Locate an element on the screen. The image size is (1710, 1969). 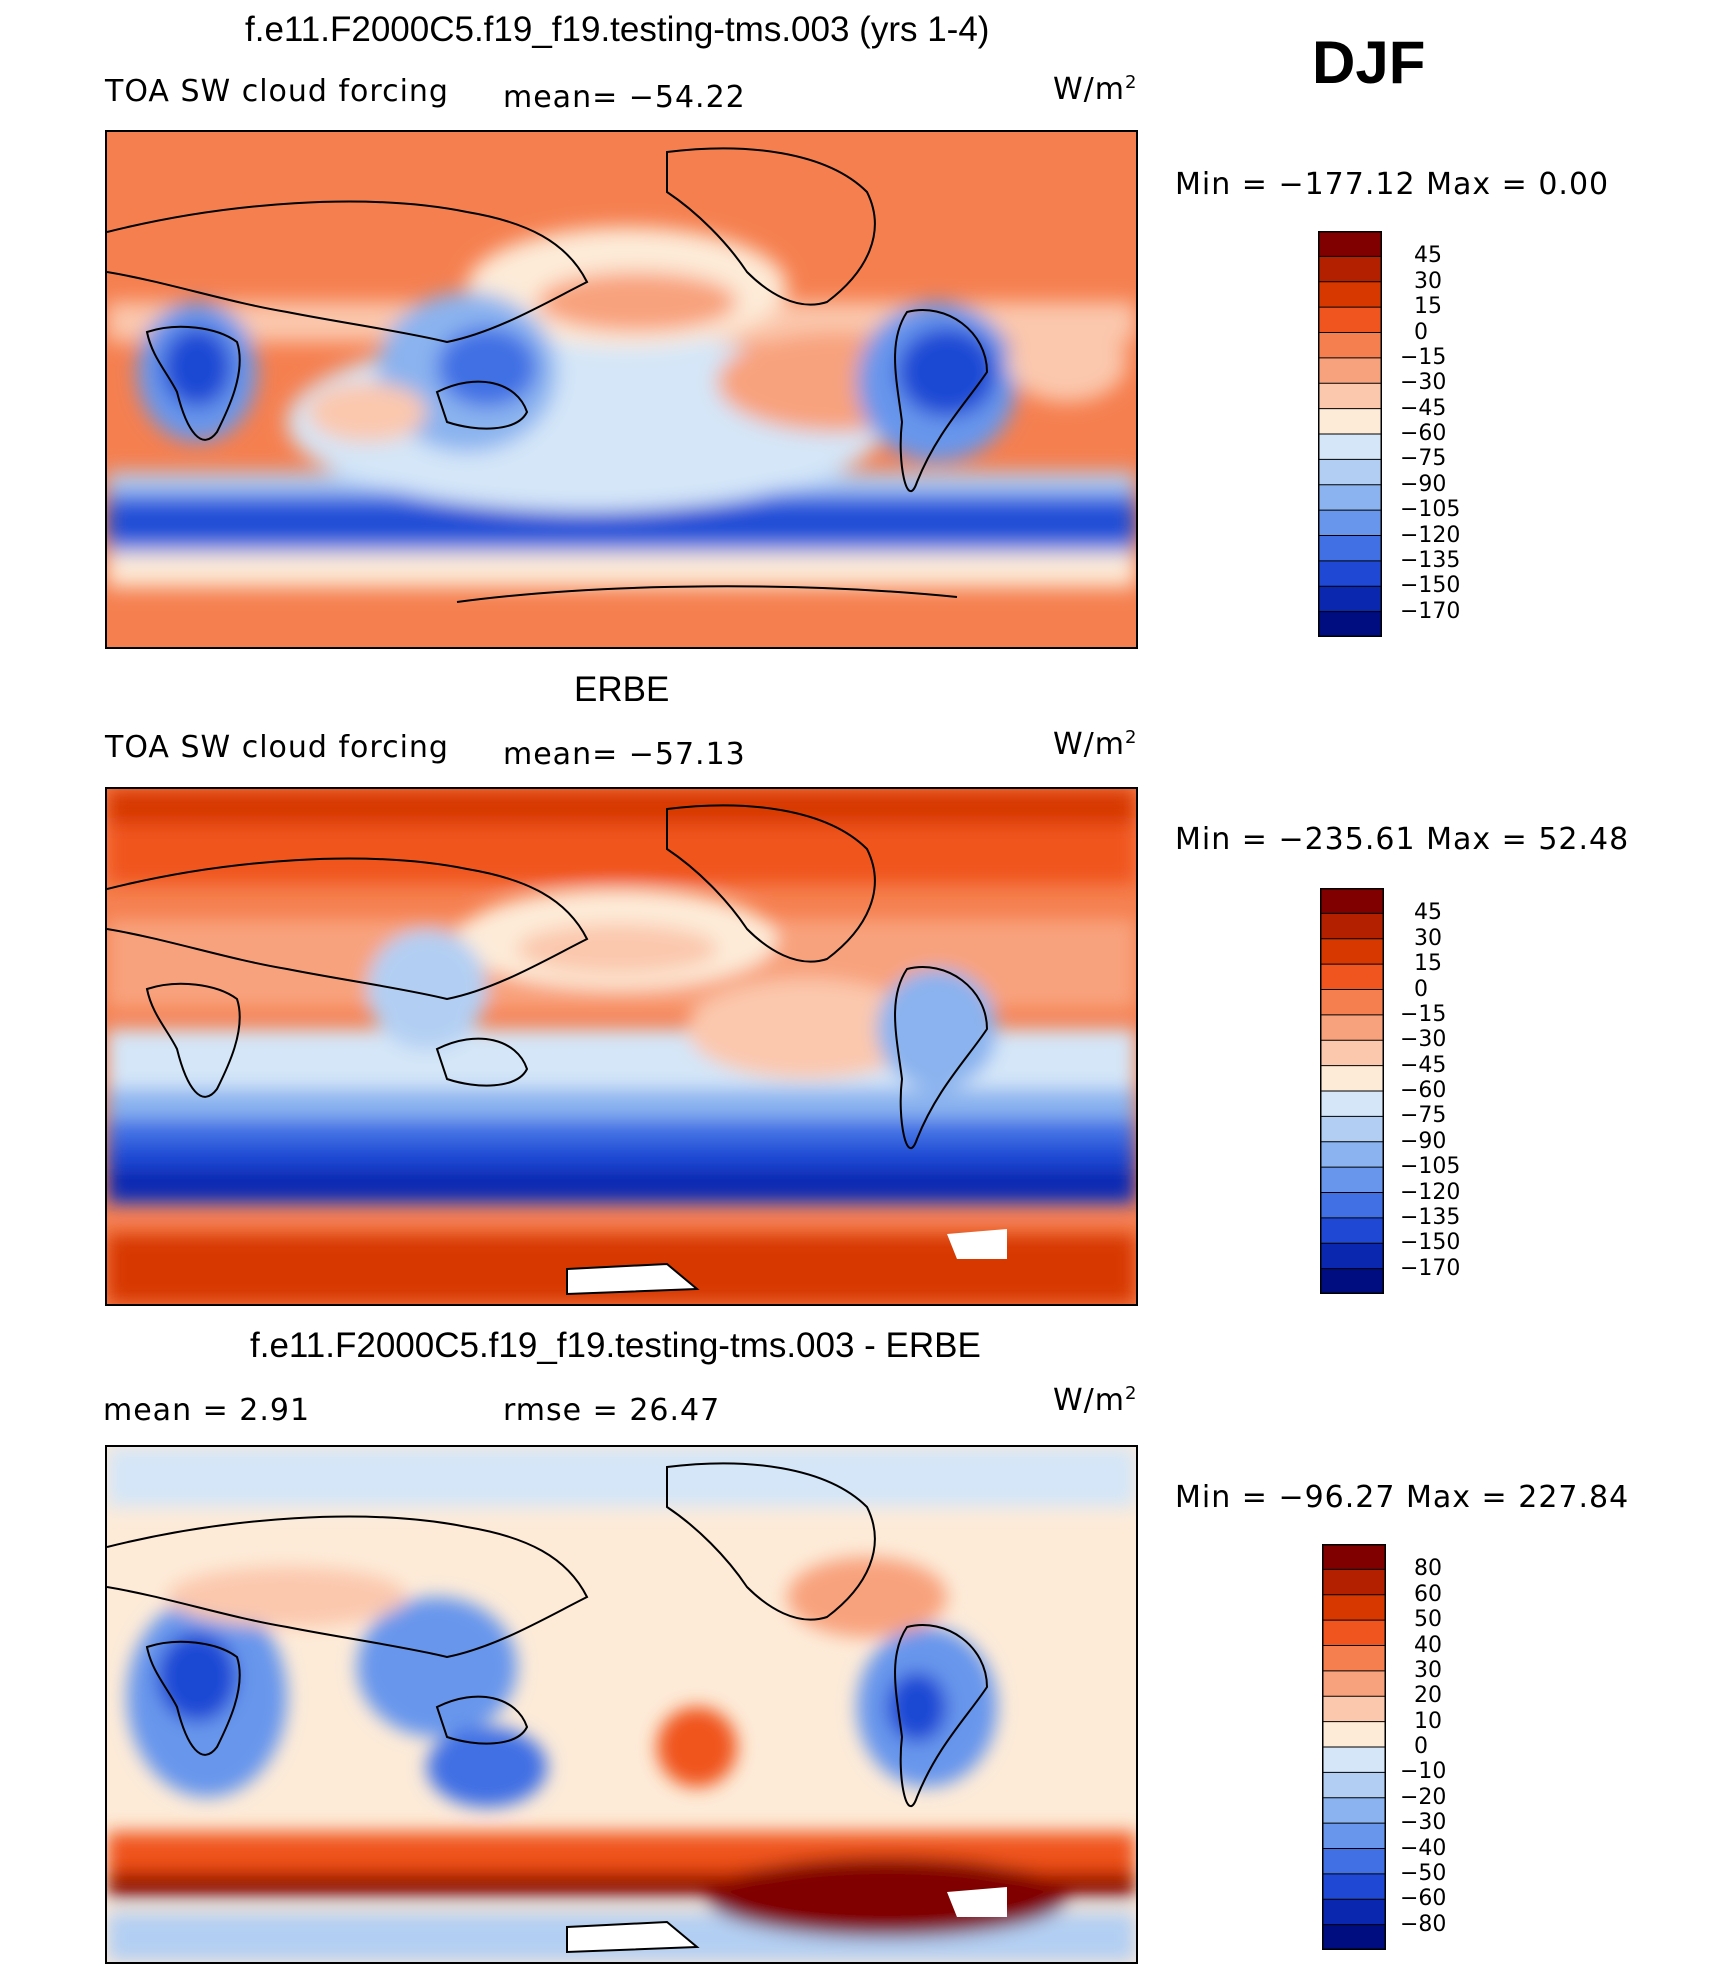
panel-2-mean-label: mean= −57.13 is located at coordinates (624, 754).